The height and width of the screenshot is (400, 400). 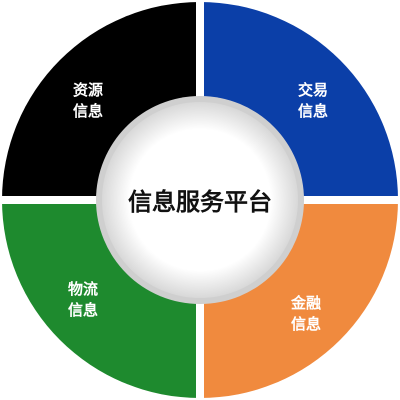 I want to click on label-logistics-line2: 信息, so click(x=83, y=310).